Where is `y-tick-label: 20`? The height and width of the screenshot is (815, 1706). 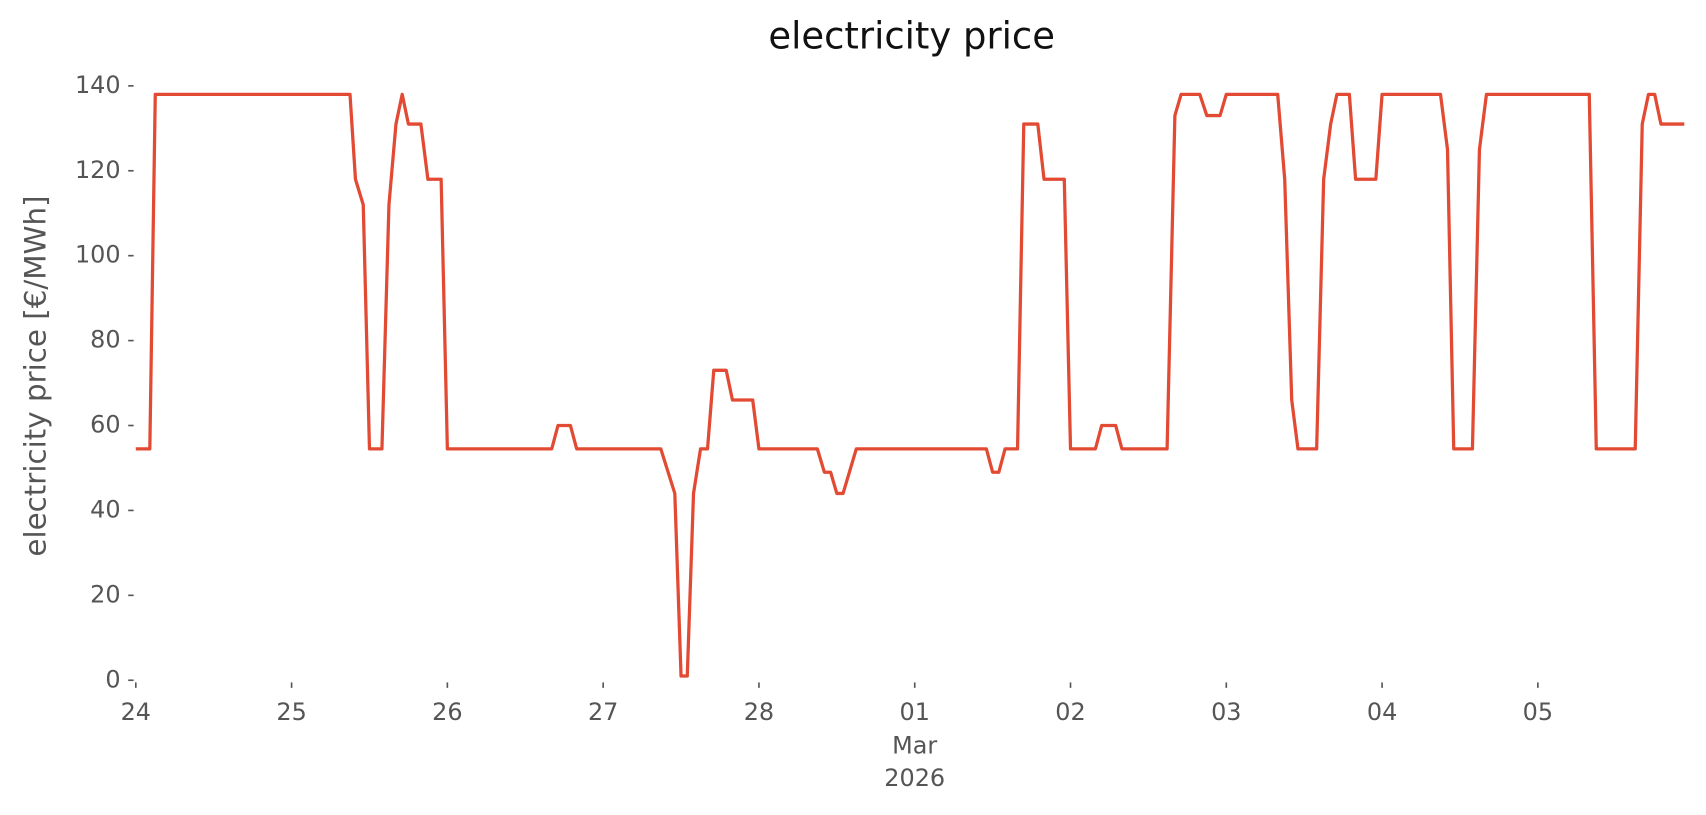
y-tick-label: 20 is located at coordinates (105, 594).